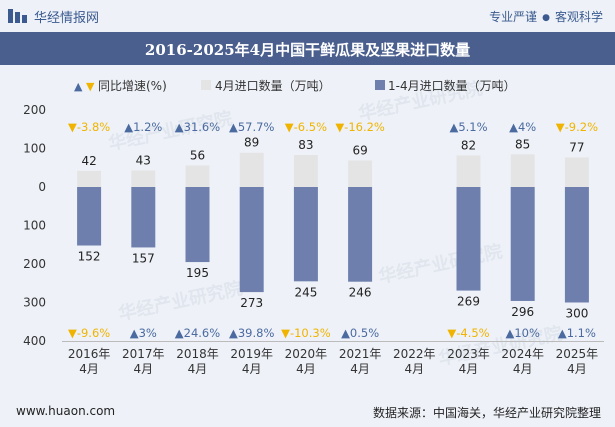 This screenshot has width=615, height=427. I want to click on slogan: 专业严谨 ● 客观科学, so click(546, 16).